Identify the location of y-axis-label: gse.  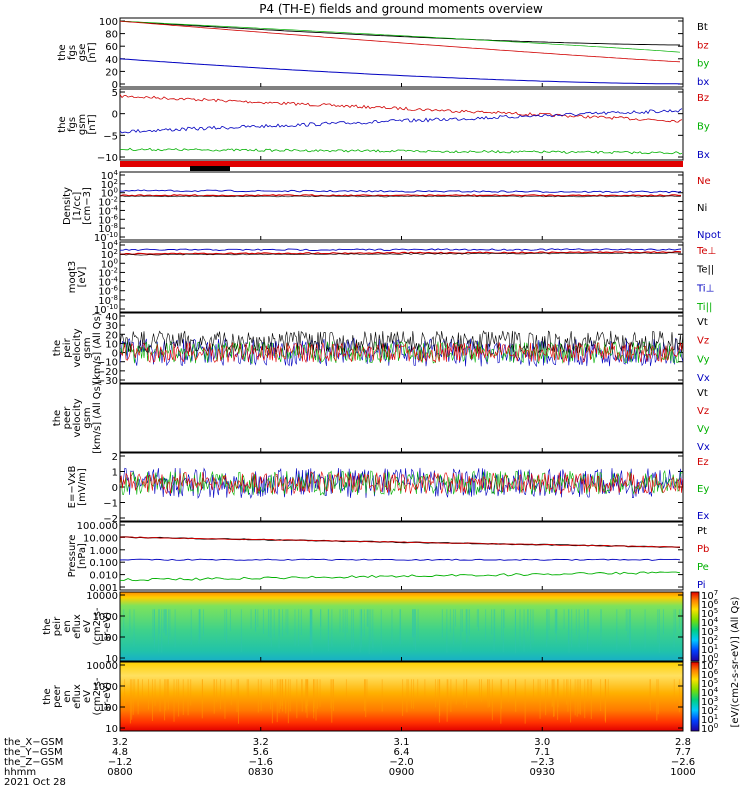
(82, 53).